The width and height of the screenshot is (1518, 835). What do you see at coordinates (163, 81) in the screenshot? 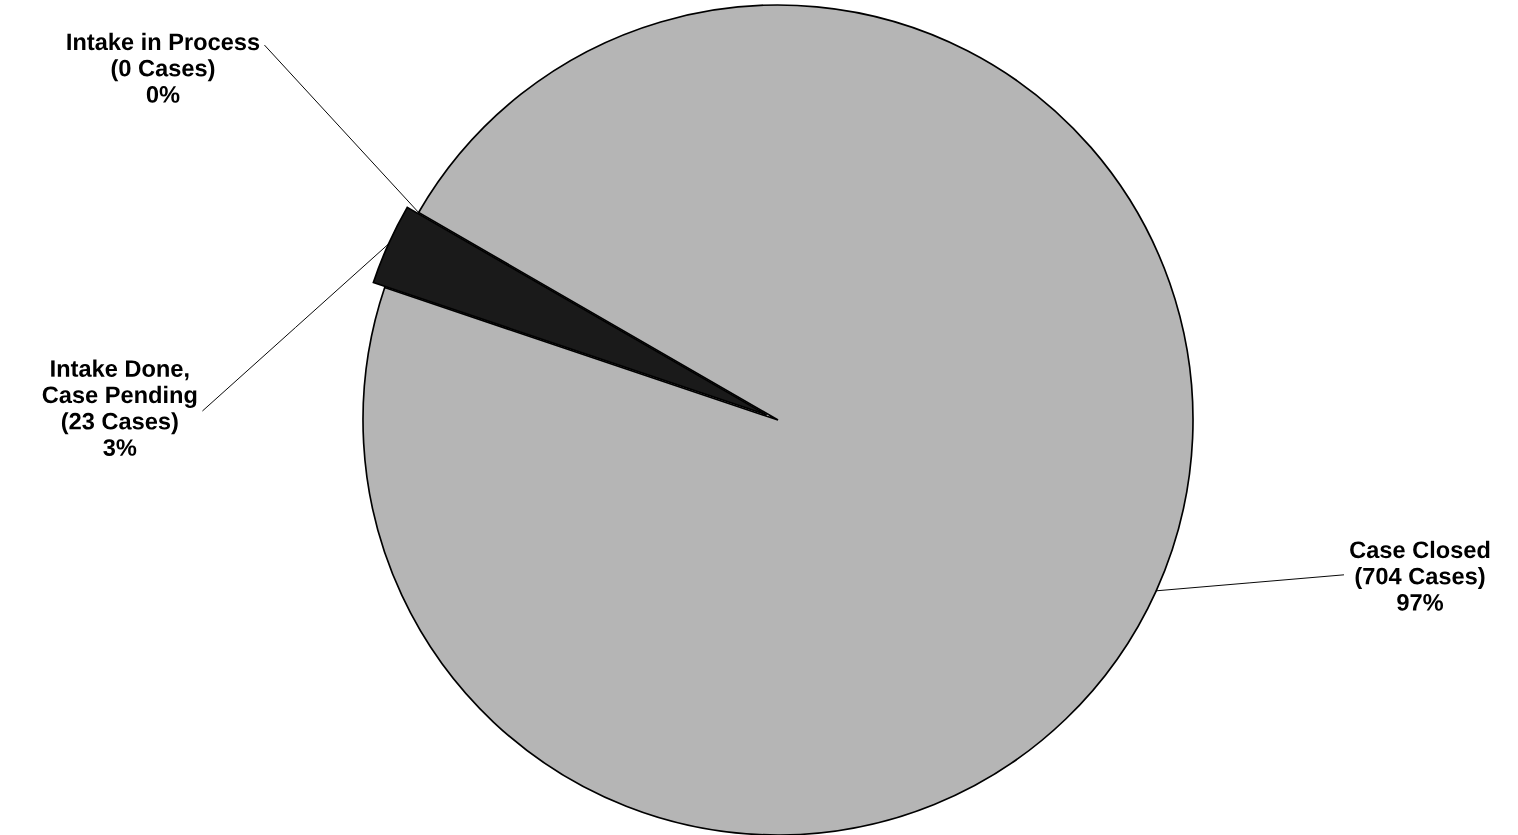
I see `text: (0 Cases) 0%` at bounding box center [163, 81].